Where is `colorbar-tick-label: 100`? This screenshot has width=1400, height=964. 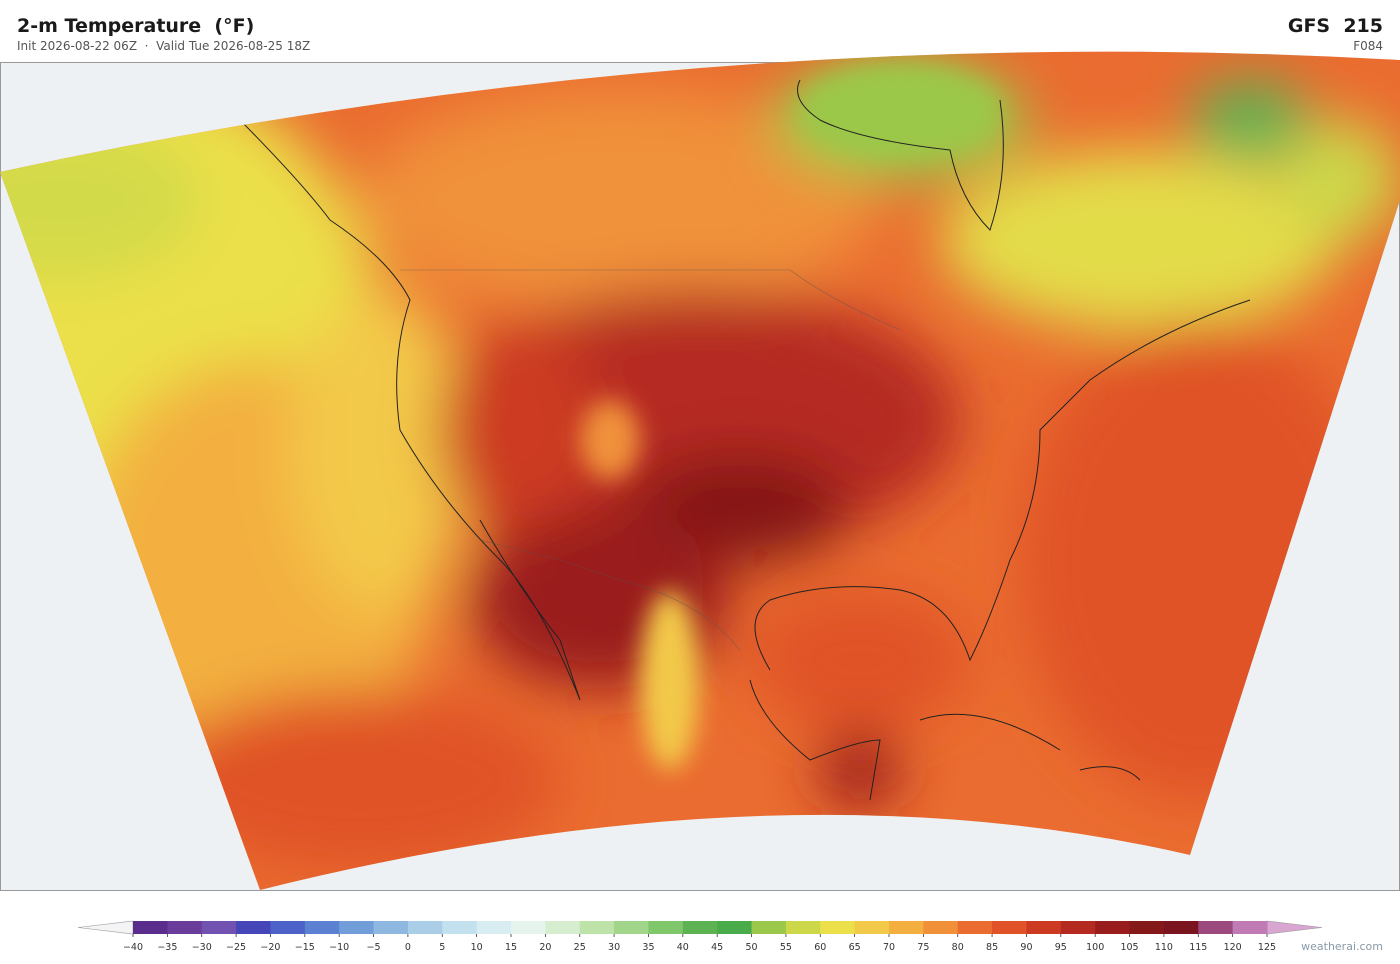
colorbar-tick-label: 100 is located at coordinates (1095, 947).